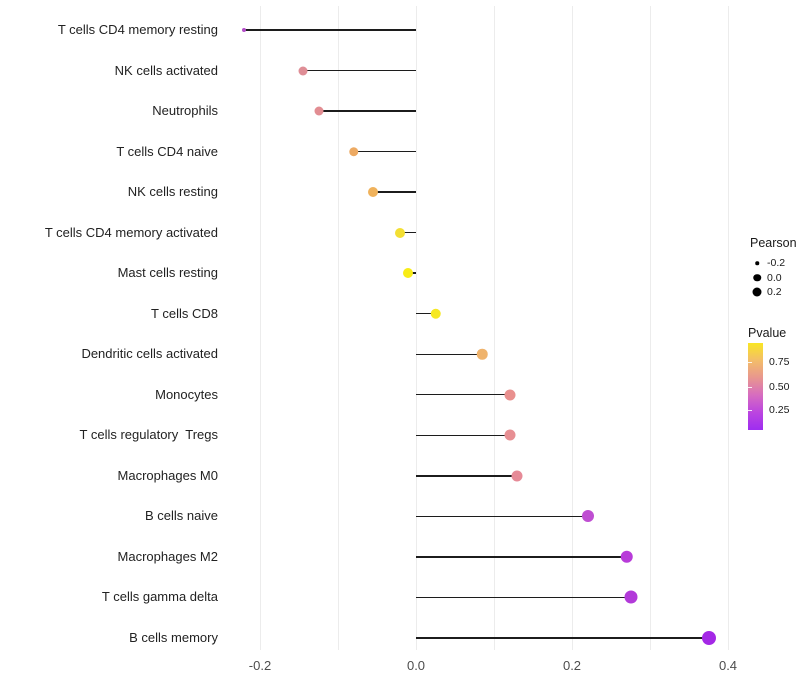 The height and width of the screenshot is (700, 800). I want to click on x-tick-label: 0.4, so click(728, 665).